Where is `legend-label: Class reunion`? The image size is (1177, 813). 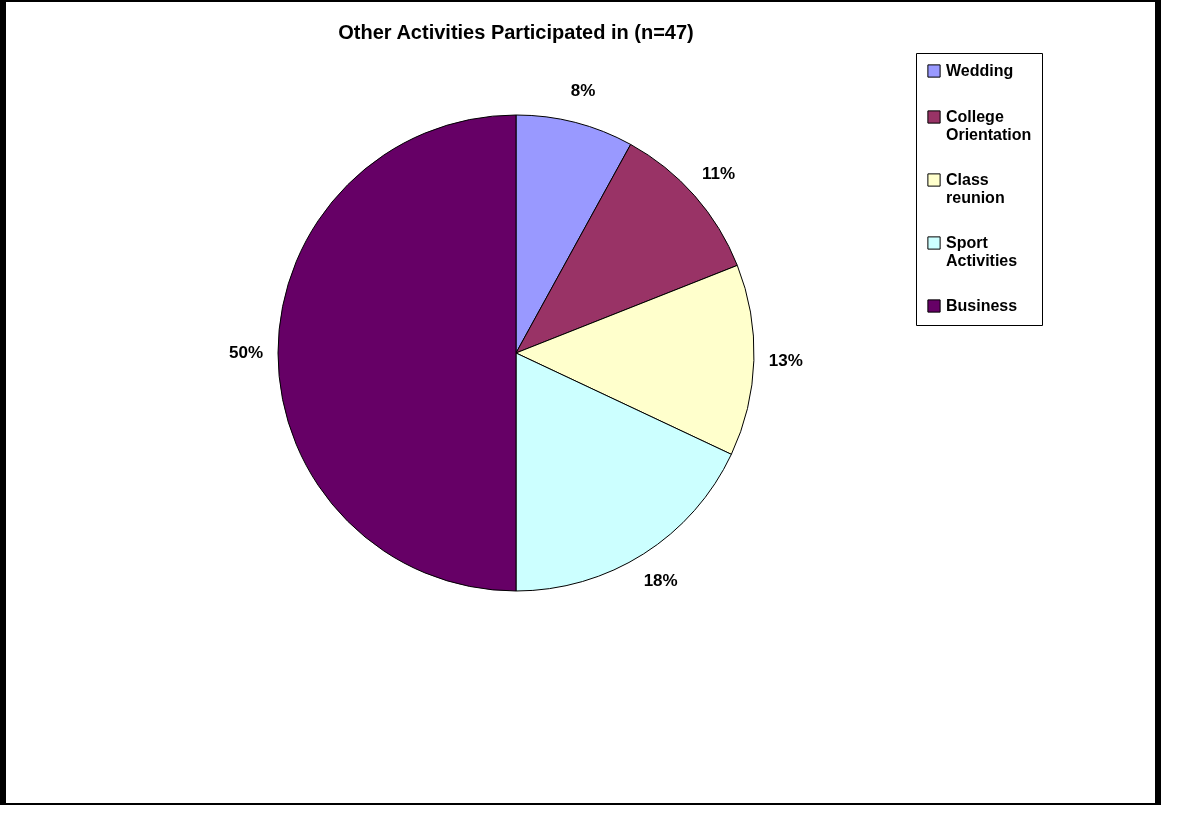 legend-label: Class reunion is located at coordinates (975, 188).